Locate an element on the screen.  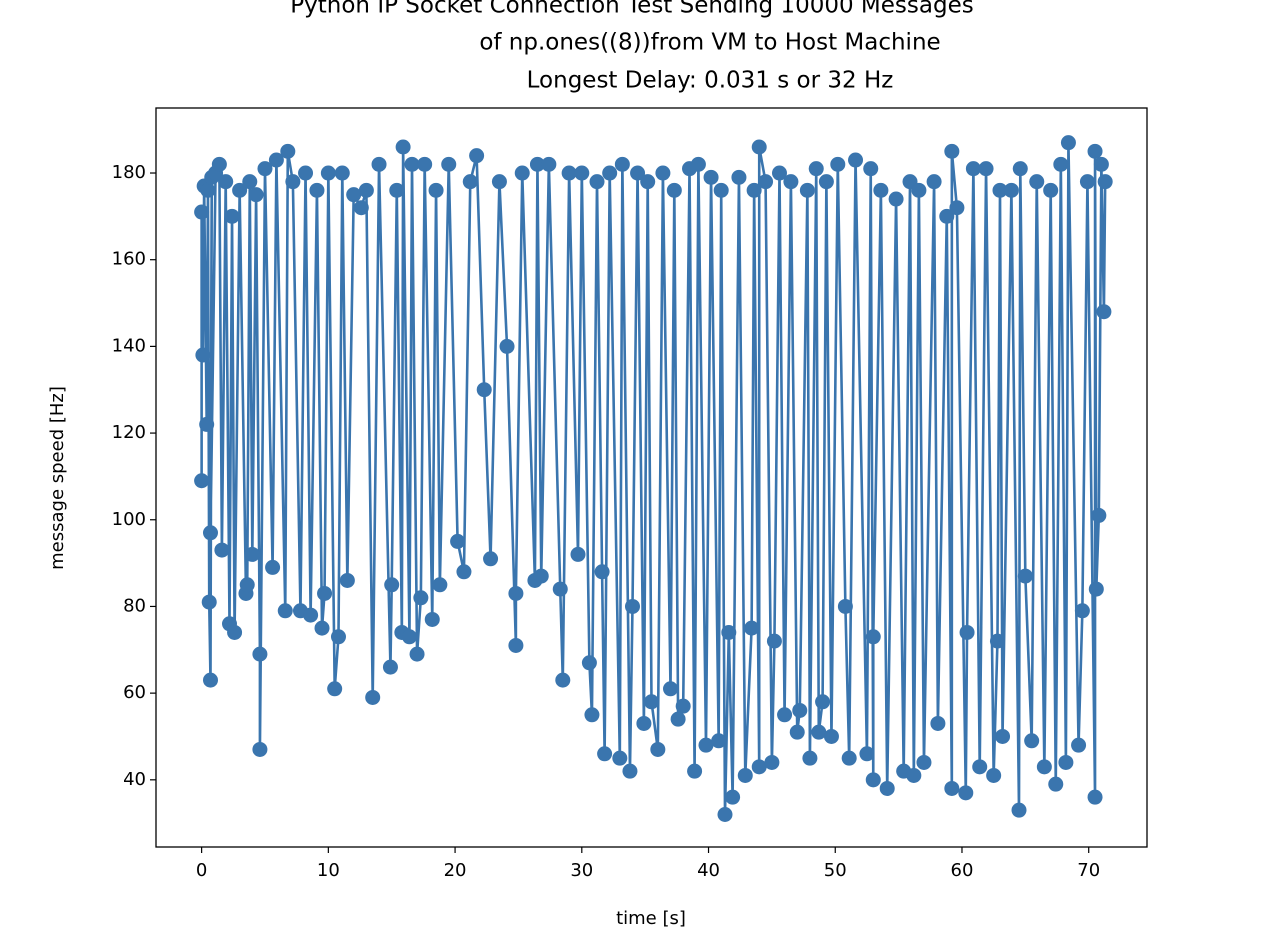
chart-title: Longest Delay: 0.031 s or 32 Hz is located at coordinates (710, 81).